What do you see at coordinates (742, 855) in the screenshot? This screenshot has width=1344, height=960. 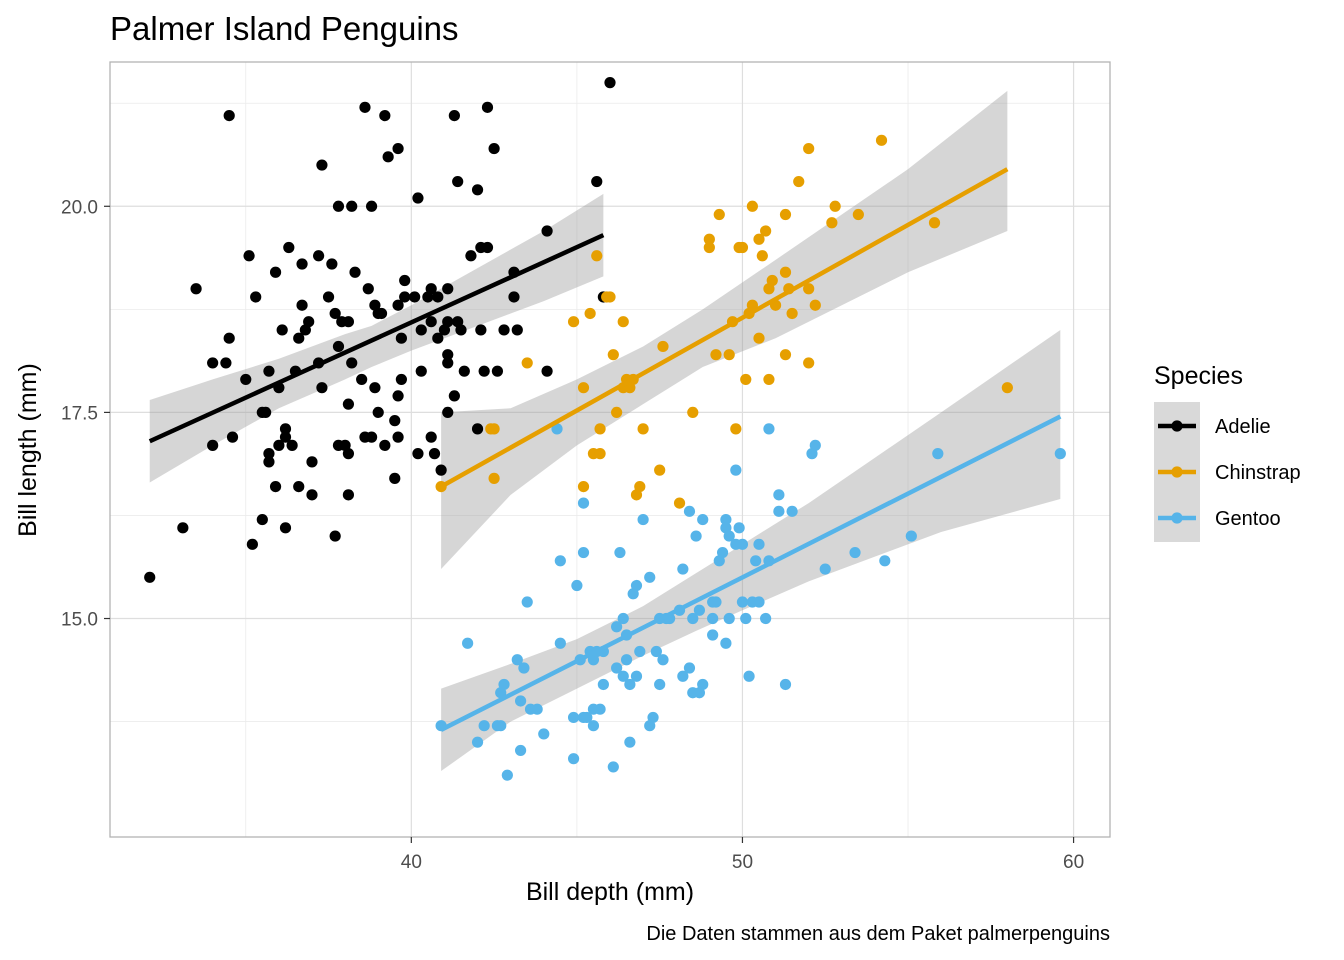 I see `x-axis-ticks: 40 50 60` at bounding box center [742, 855].